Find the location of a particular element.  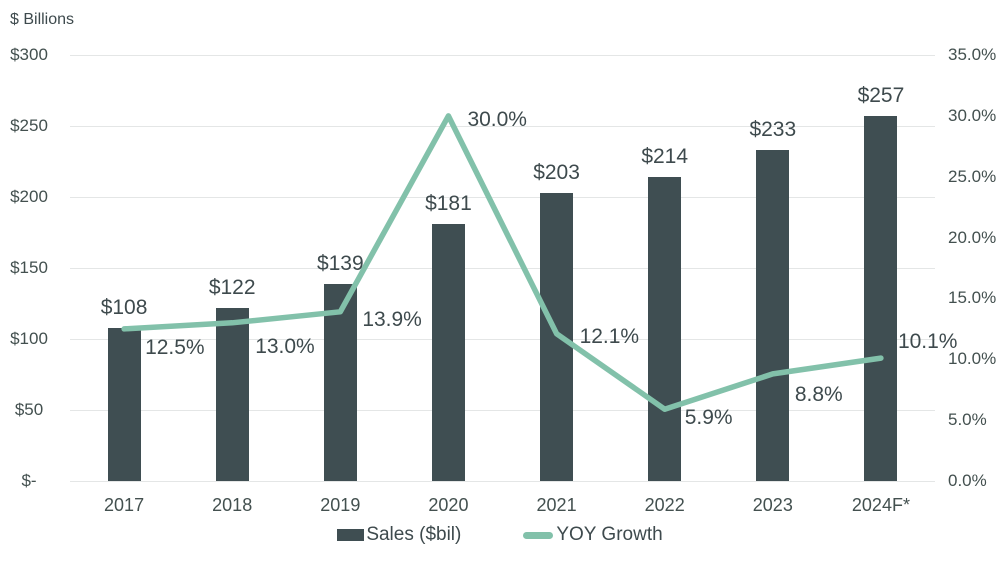

right-axis-tick-label: 0.0% is located at coordinates (967, 480).